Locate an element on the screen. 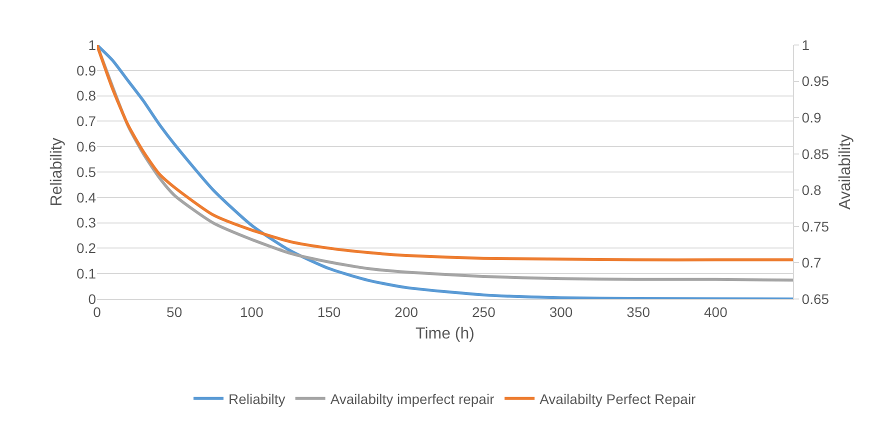 The image size is (883, 427). legend-label: Availabilty Perfect Repair is located at coordinates (618, 398).